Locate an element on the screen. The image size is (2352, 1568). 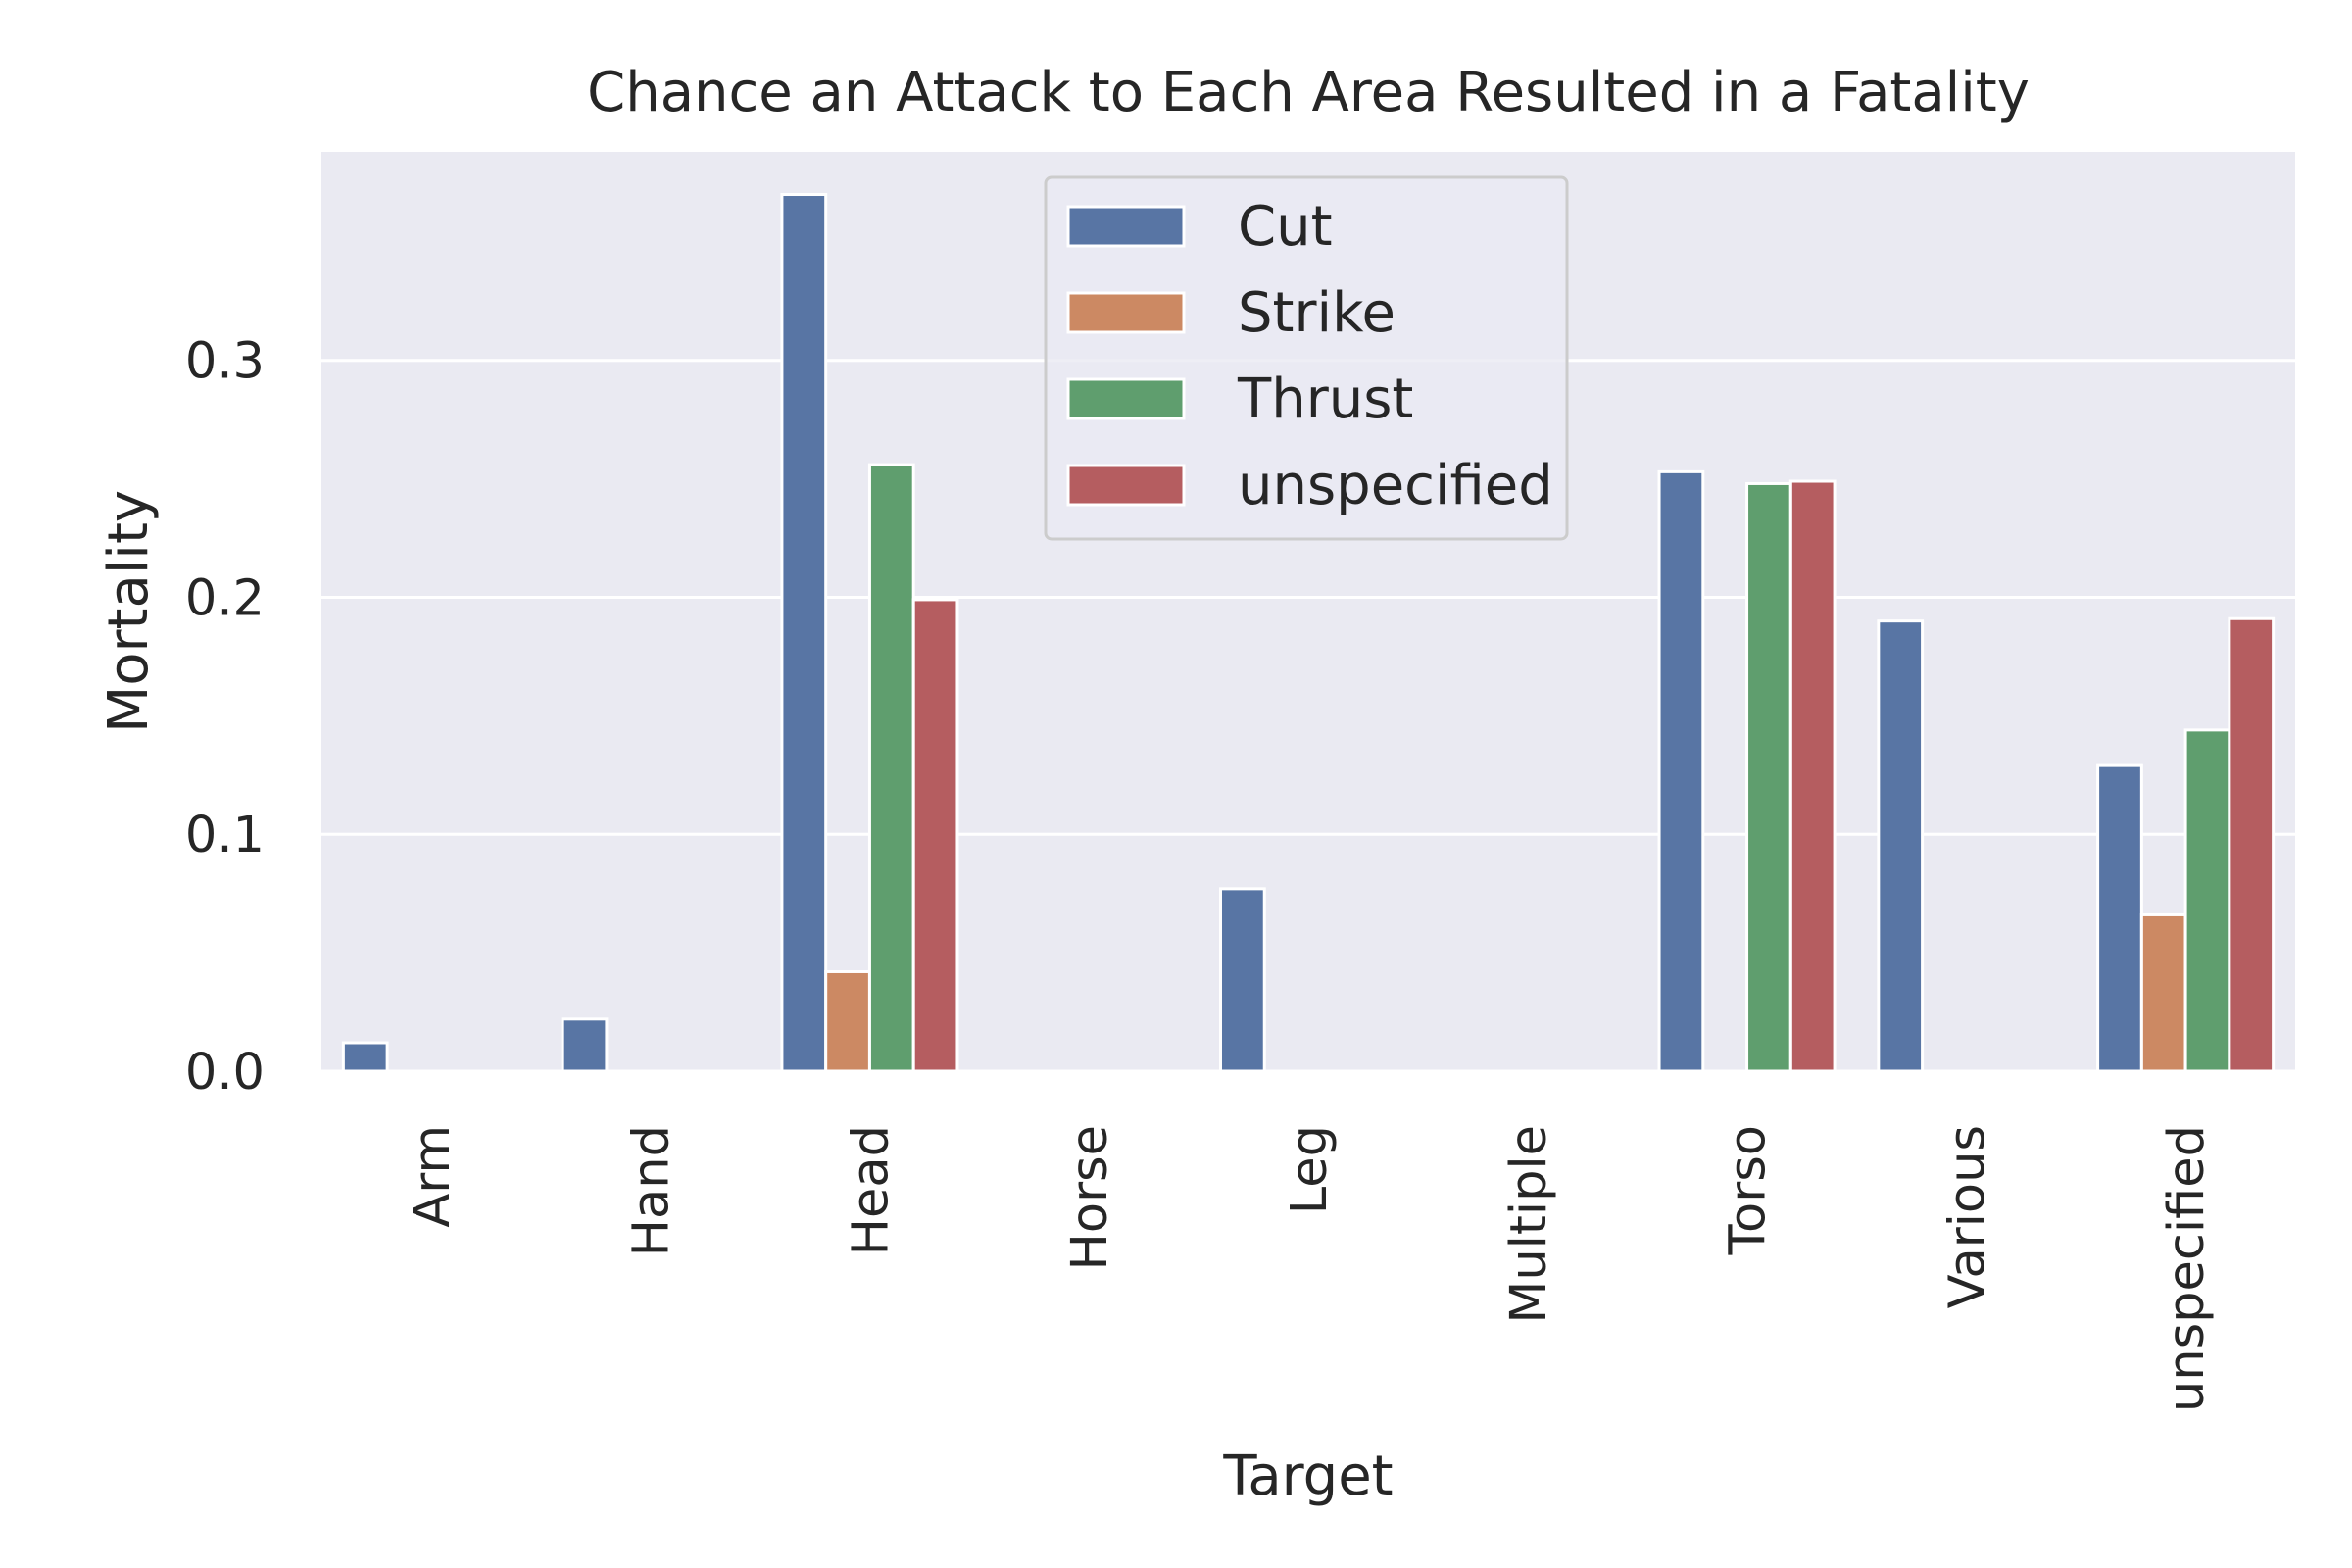
y-tick-label: 0.3 is located at coordinates (225, 362).